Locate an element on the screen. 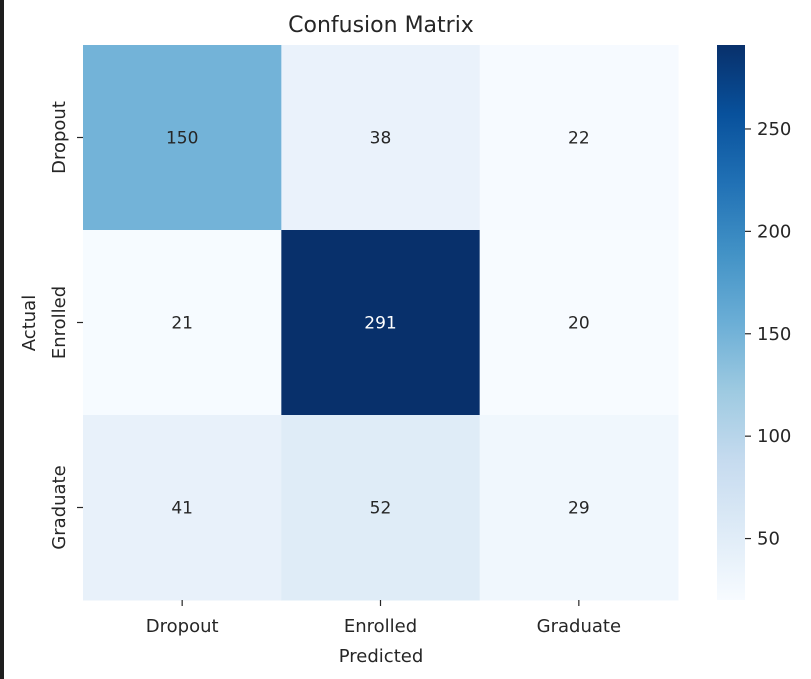  colorbar-tick-label: 250 is located at coordinates (774, 129).